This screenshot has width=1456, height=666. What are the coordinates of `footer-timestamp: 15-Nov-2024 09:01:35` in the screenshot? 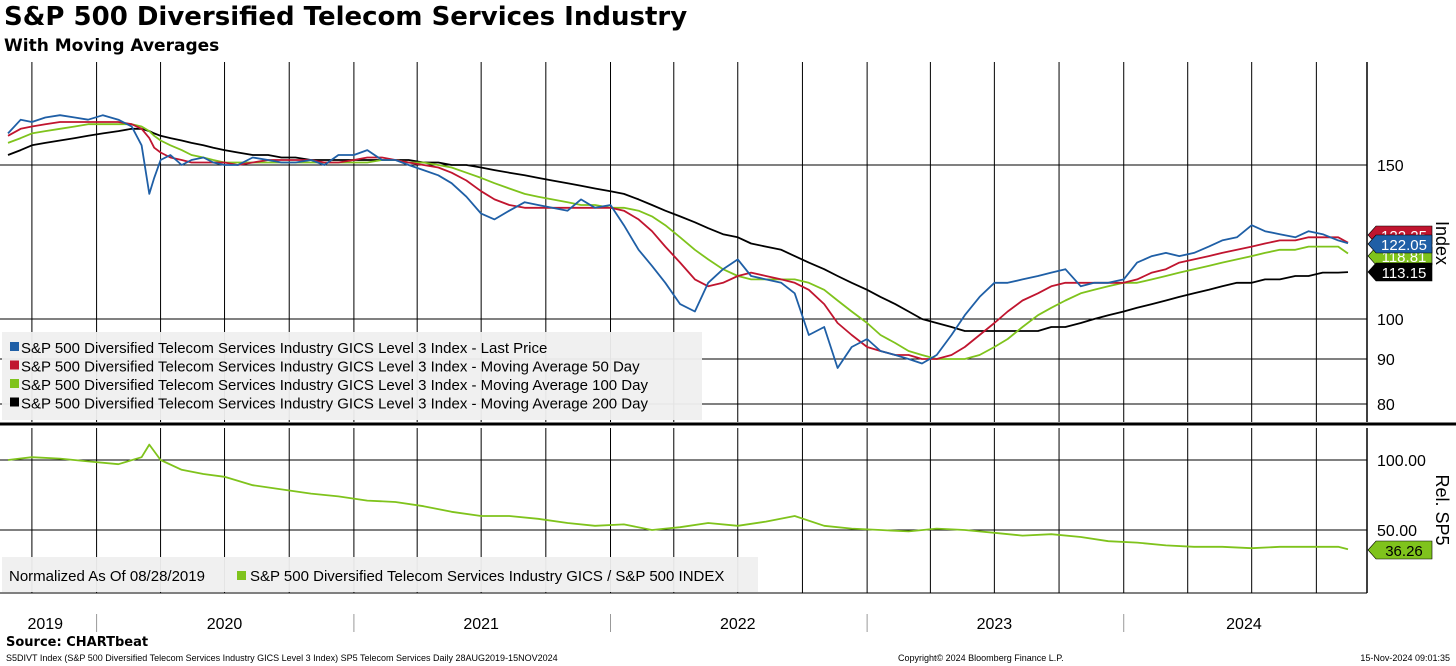 It's located at (1405, 658).